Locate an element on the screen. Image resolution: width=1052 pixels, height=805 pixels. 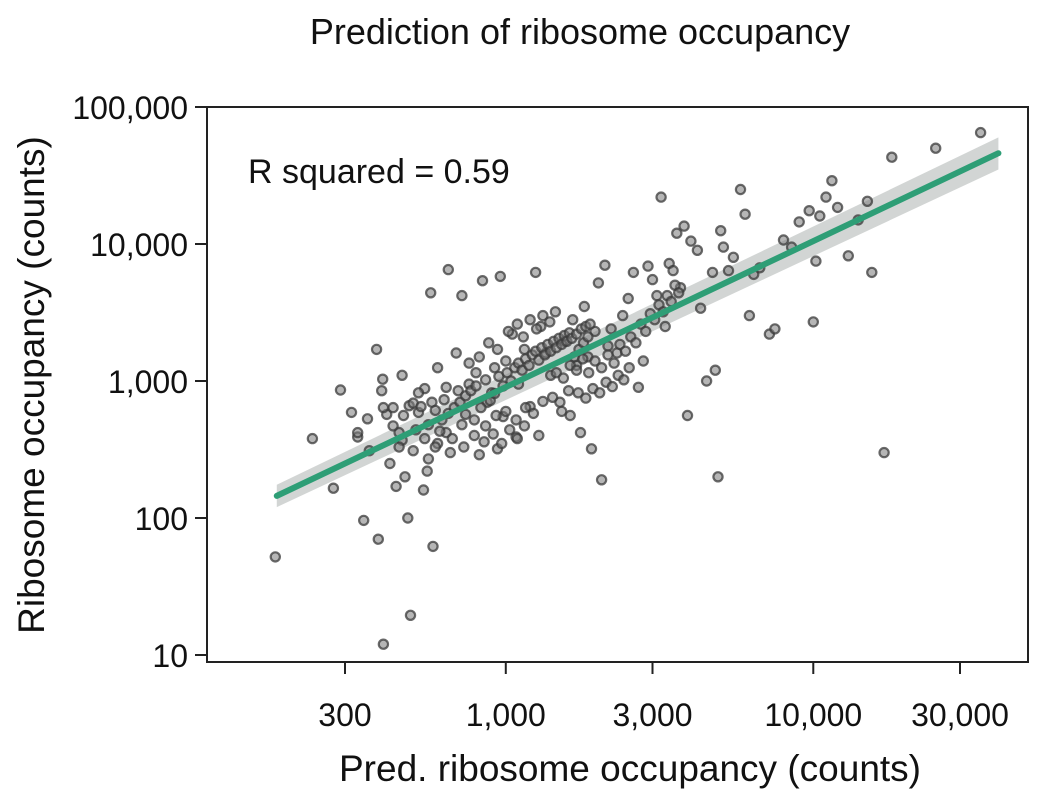
x-tick-label: 10,000 is located at coordinates (813, 715).